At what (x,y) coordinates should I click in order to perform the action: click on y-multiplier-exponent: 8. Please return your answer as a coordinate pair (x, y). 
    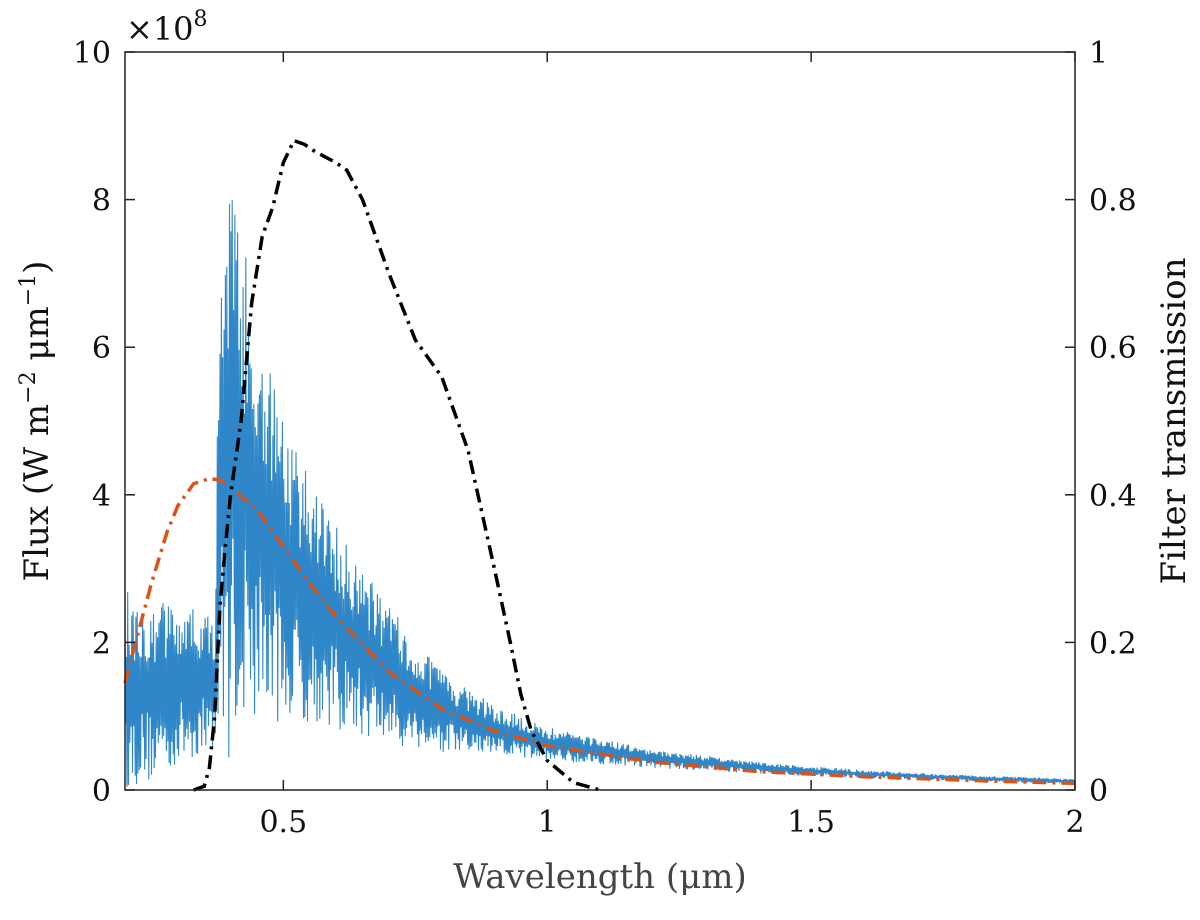
    Looking at the image, I should click on (201, 19).